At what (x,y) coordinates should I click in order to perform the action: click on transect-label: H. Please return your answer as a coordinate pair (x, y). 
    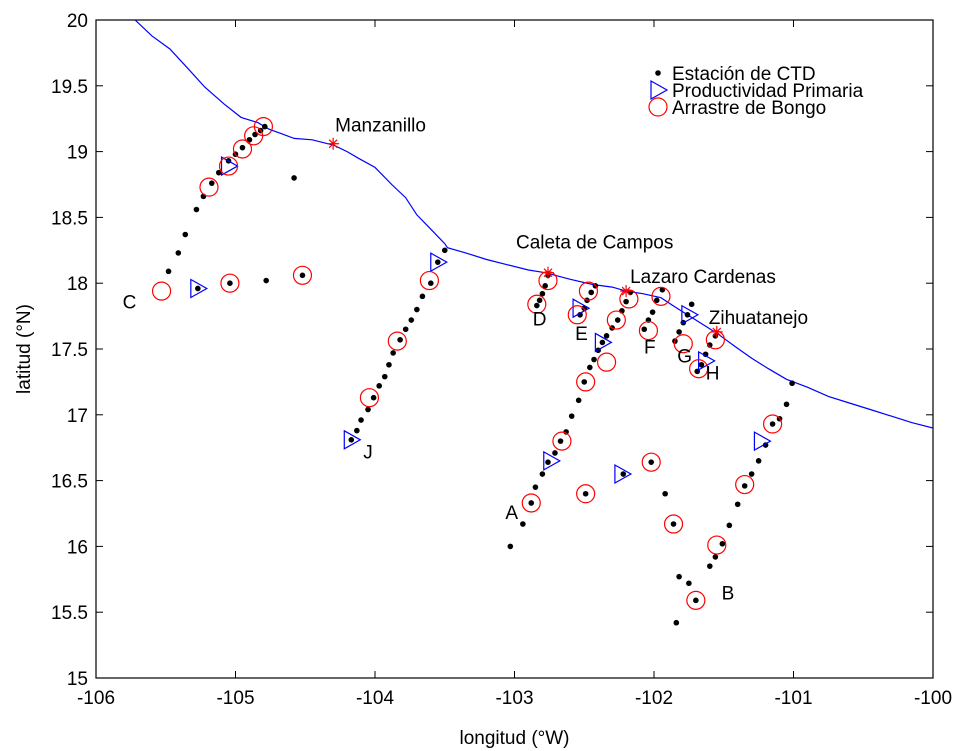
    Looking at the image, I should click on (713, 374).